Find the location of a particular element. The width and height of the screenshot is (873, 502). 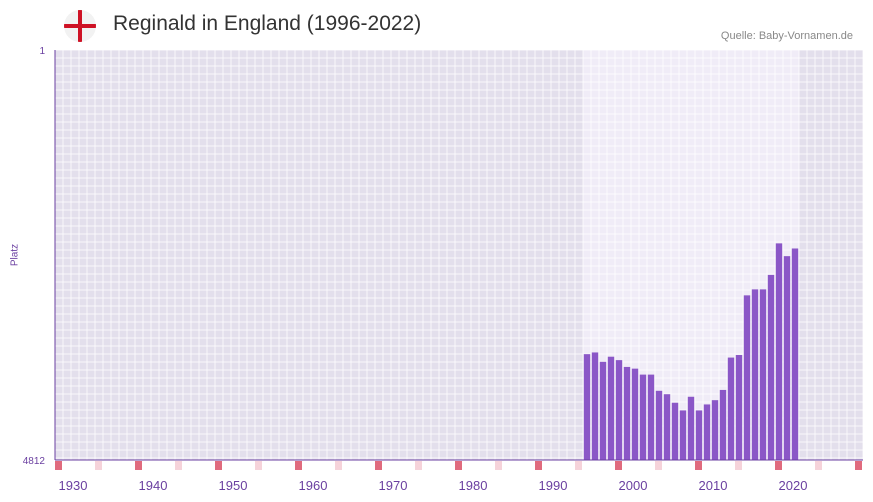

x-tick-label: 1990 is located at coordinates (553, 485).